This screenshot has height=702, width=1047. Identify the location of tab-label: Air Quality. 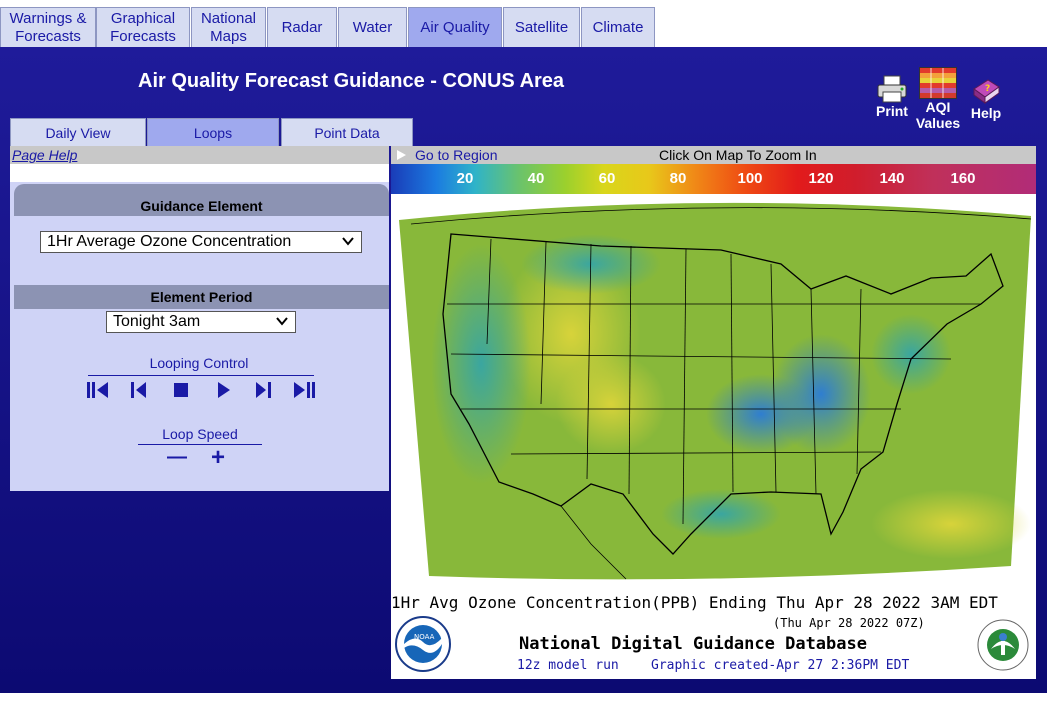
(455, 27).